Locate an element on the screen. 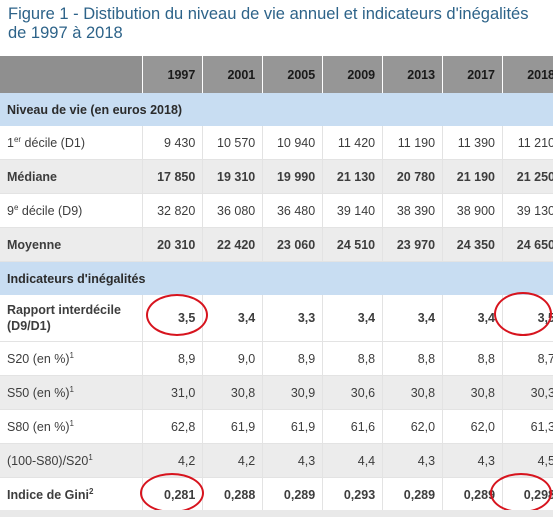 This screenshot has width=553, height=517. table-cell: 21 130 is located at coordinates (353, 176).